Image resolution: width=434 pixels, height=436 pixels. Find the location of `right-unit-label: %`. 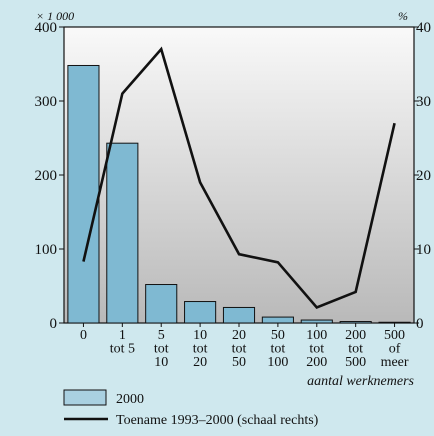

right-unit-label: % is located at coordinates (403, 16).